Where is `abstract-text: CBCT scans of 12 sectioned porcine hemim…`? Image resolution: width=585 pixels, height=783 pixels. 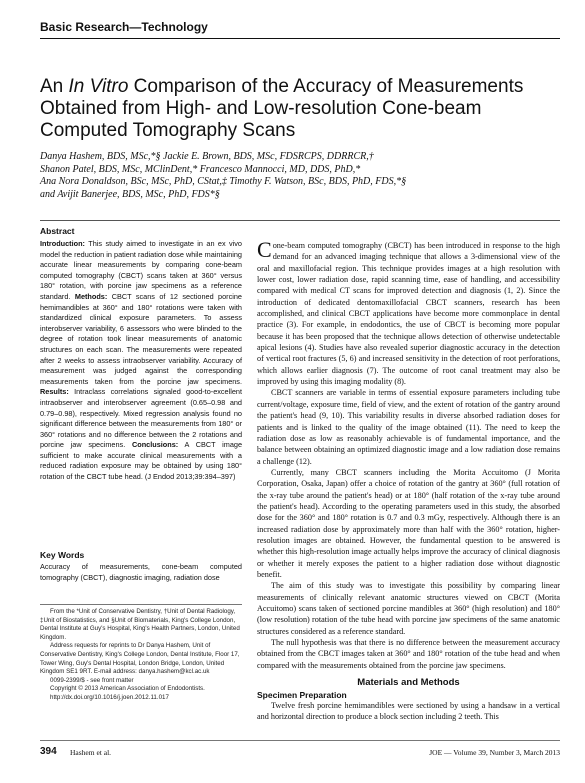
abstract-text: CBCT scans of 12 sectioned porcine hemim… is located at coordinates (141, 338).